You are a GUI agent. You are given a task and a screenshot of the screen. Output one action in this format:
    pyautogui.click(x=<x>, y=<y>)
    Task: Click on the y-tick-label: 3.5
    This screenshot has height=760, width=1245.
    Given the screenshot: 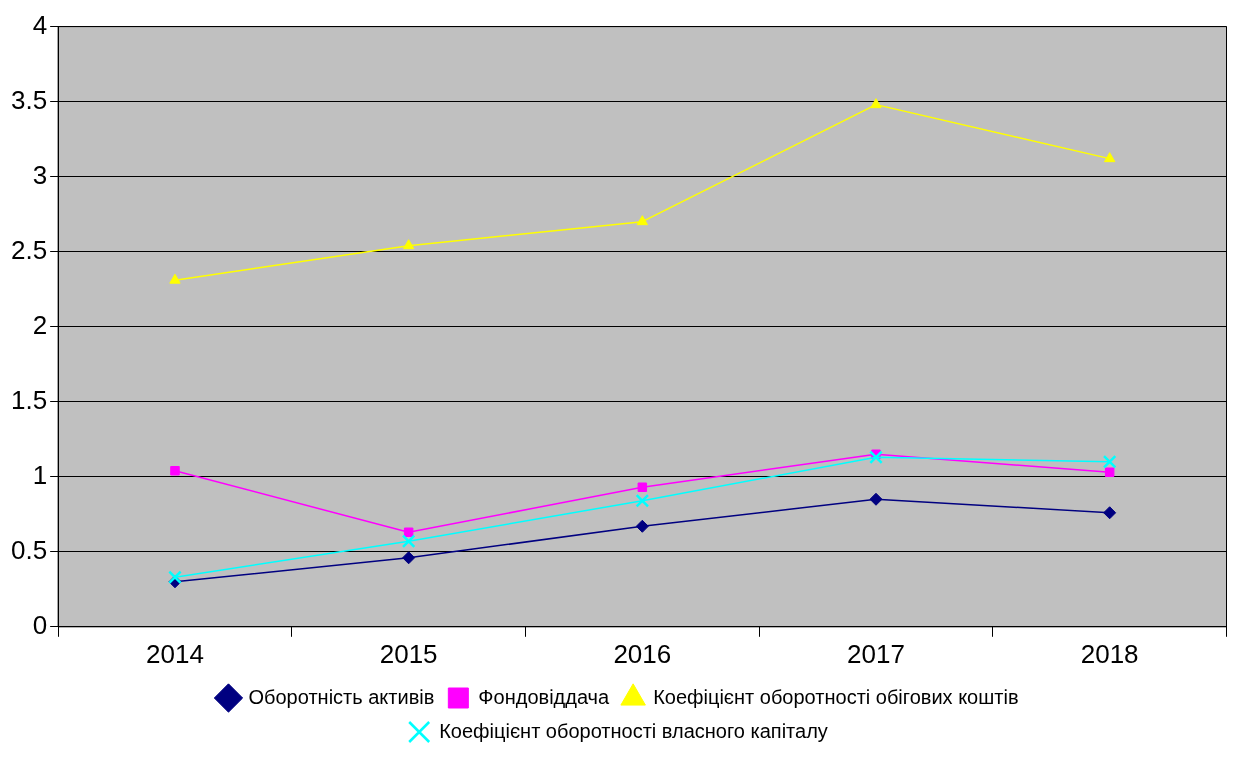 What is the action you would take?
    pyautogui.click(x=29, y=99)
    